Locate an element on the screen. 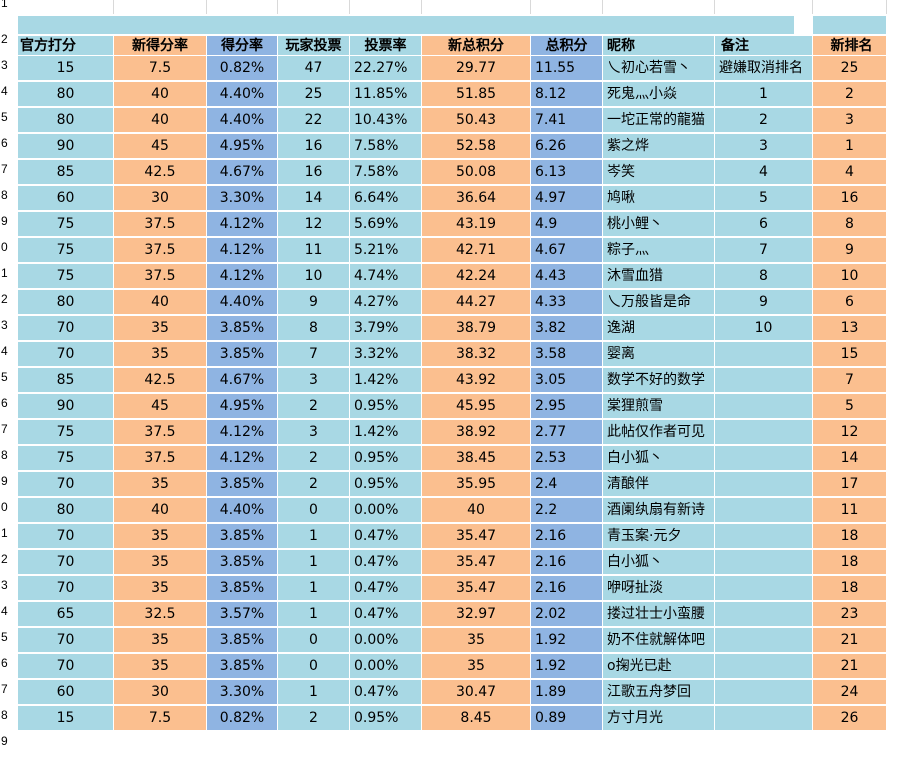  cell-rate: 3.30% is located at coordinates (242, 198).